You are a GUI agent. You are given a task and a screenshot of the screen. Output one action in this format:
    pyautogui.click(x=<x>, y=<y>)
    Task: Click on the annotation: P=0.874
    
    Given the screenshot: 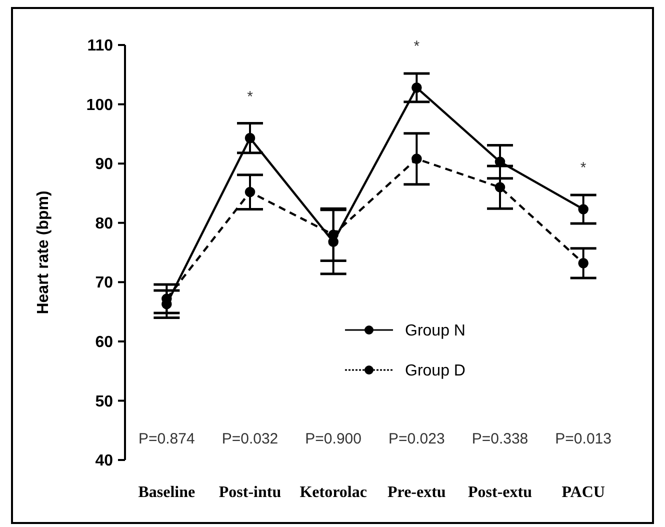 What is the action you would take?
    pyautogui.click(x=166, y=439)
    